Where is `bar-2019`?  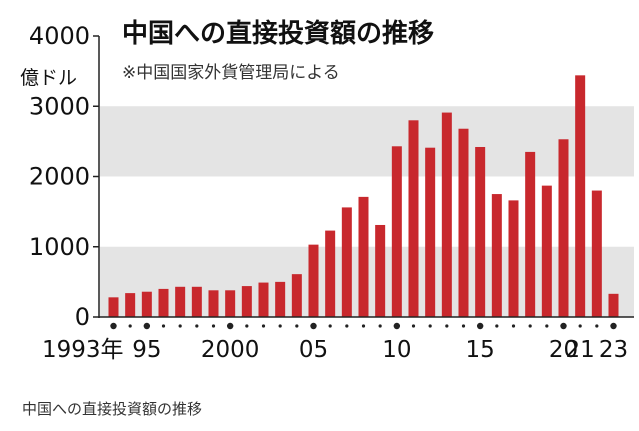 bar-2019 is located at coordinates (546, 251).